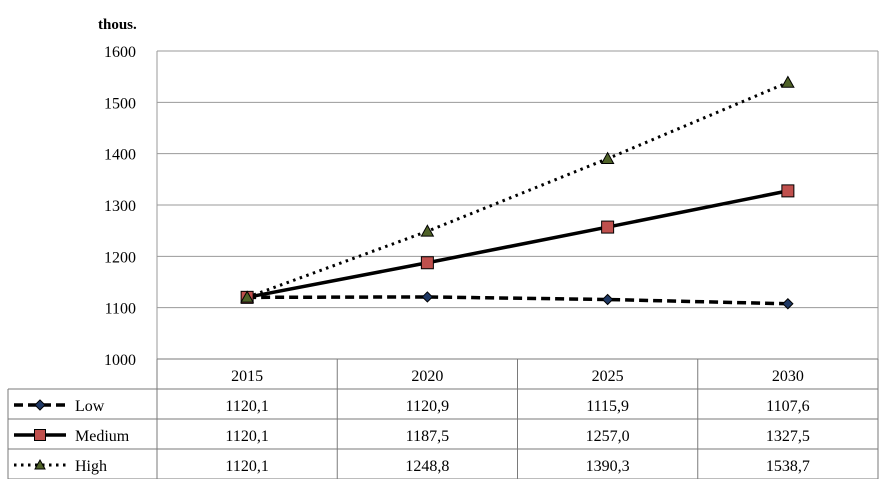 This screenshot has height=479, width=880. What do you see at coordinates (120, 309) in the screenshot?
I see `y-tick-label: 1100` at bounding box center [120, 309].